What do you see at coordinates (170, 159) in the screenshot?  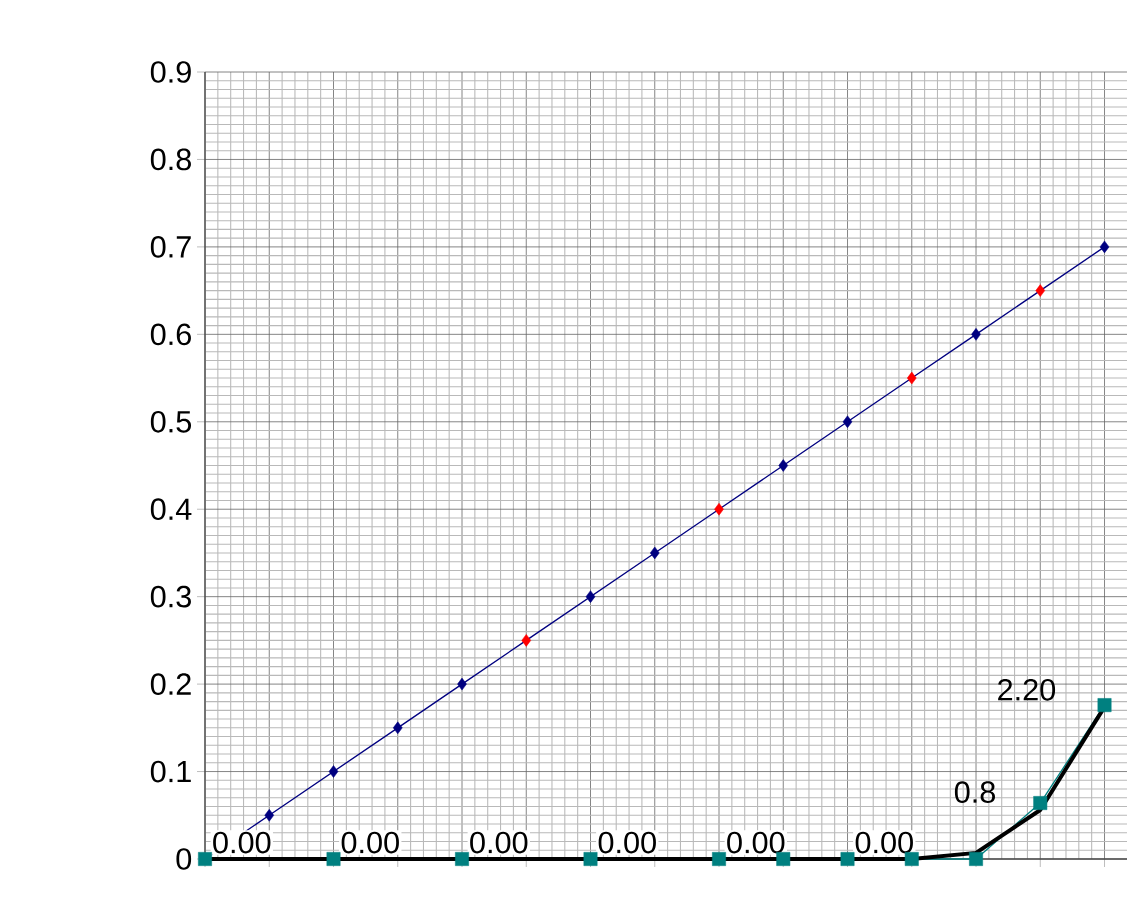 I see `y-tick-label: 0.8` at bounding box center [170, 159].